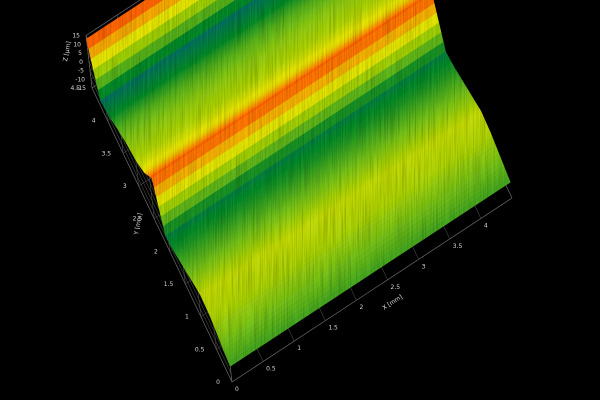 The height and width of the screenshot is (400, 600). Describe the element at coordinates (107, 153) in the screenshot. I see `y-tick-label: 3.5` at that location.